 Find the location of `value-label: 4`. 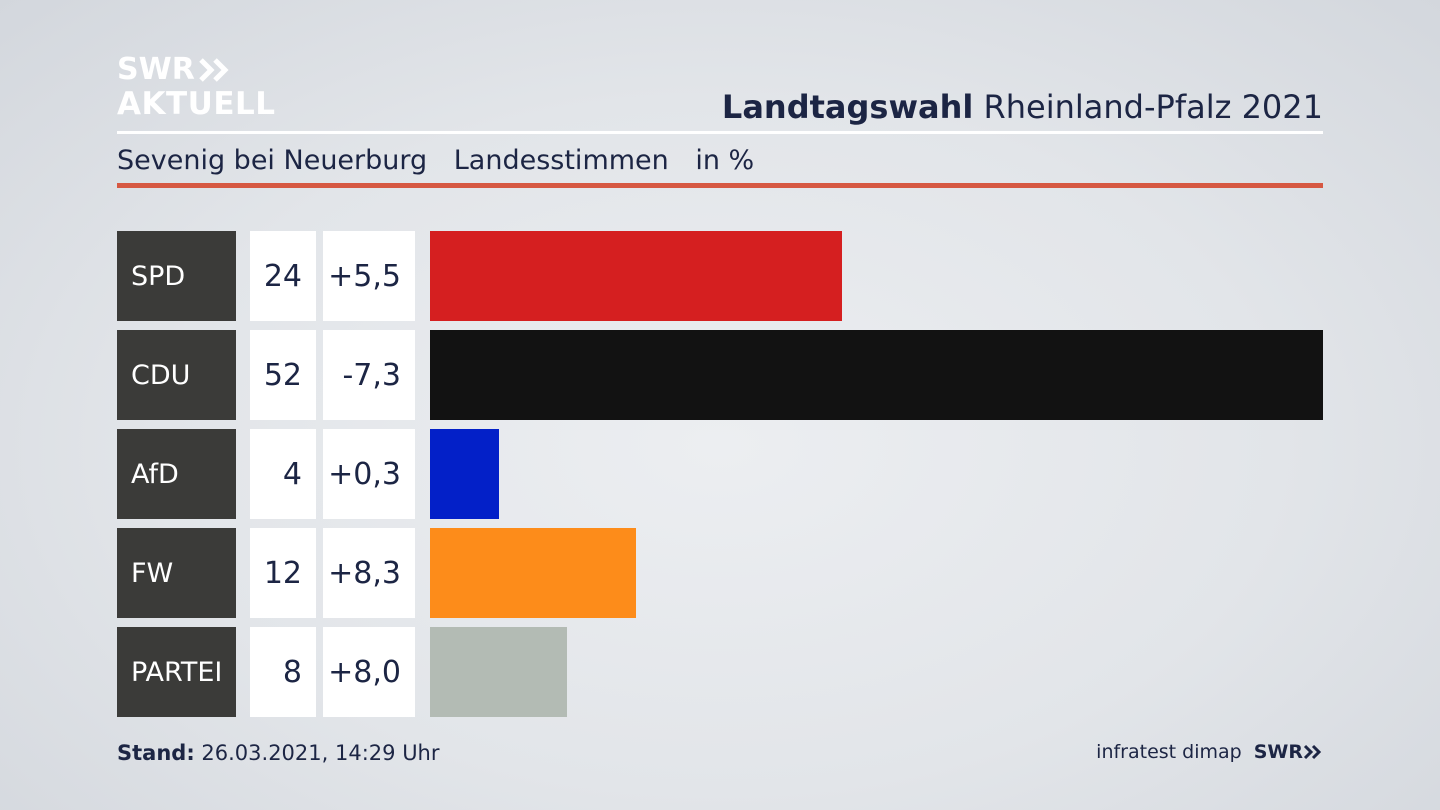

value-label: 4 is located at coordinates (283, 474).